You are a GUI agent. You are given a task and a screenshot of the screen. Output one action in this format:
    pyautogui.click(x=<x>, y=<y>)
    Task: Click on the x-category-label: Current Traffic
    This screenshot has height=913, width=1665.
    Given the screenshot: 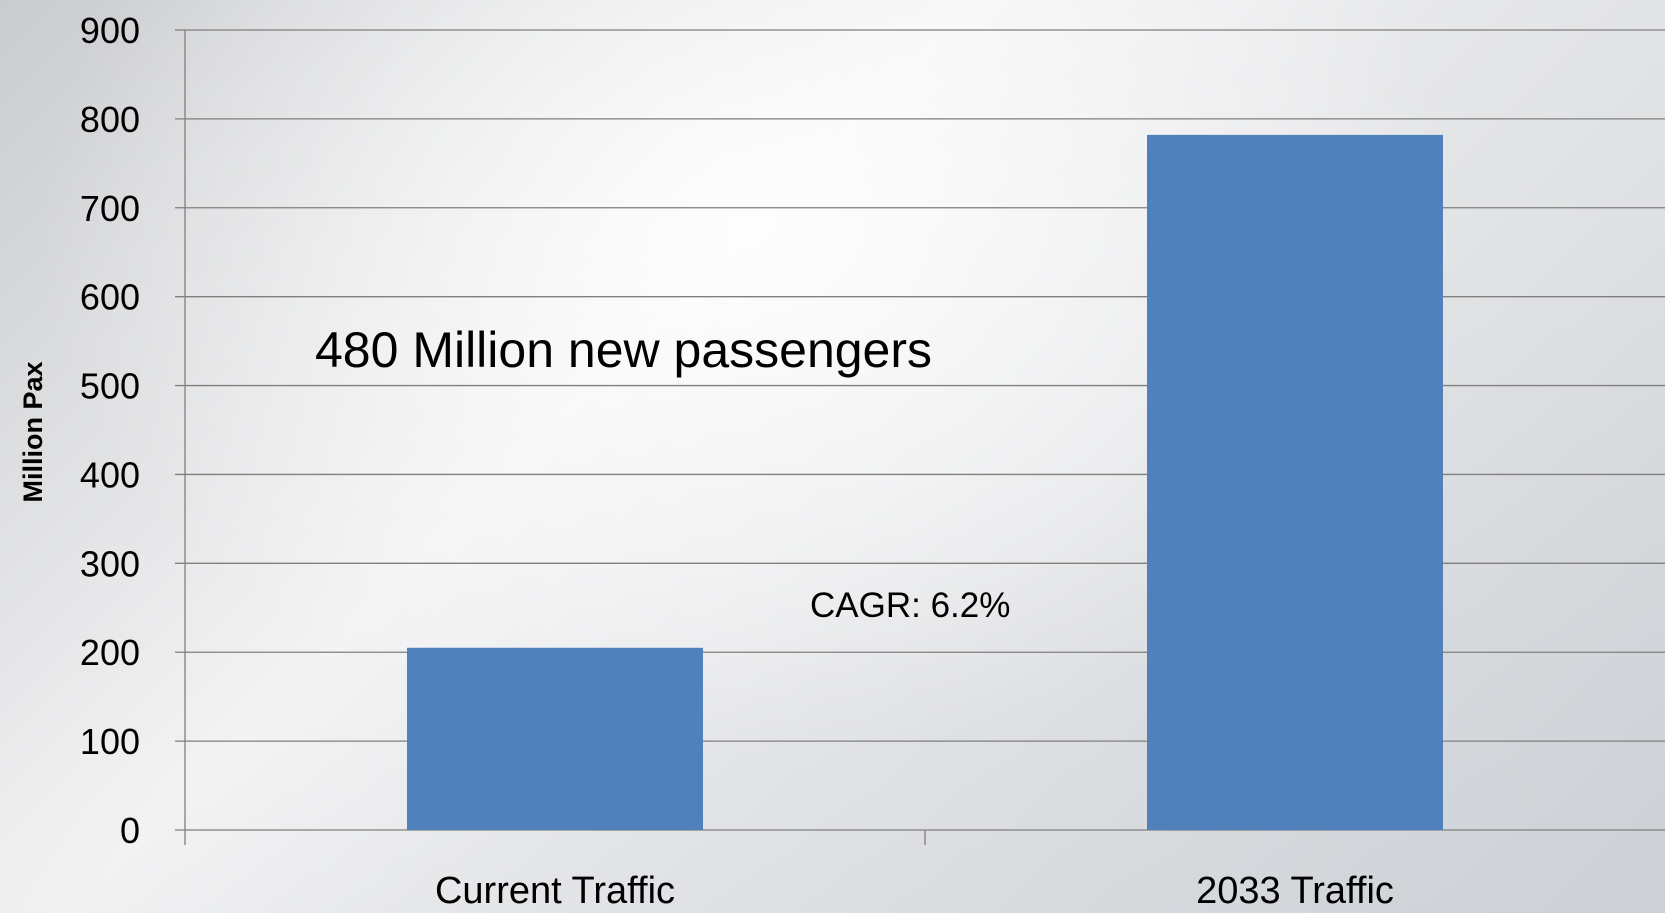 What is the action you would take?
    pyautogui.click(x=555, y=891)
    